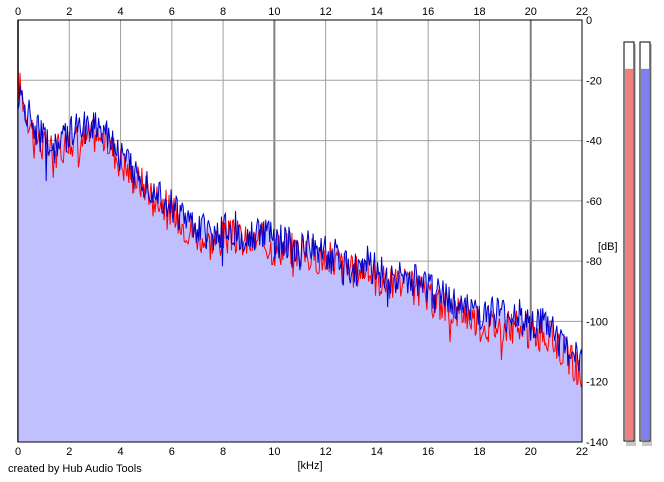  Describe the element at coordinates (594, 81) in the screenshot. I see `y-tick-label: -20` at that location.